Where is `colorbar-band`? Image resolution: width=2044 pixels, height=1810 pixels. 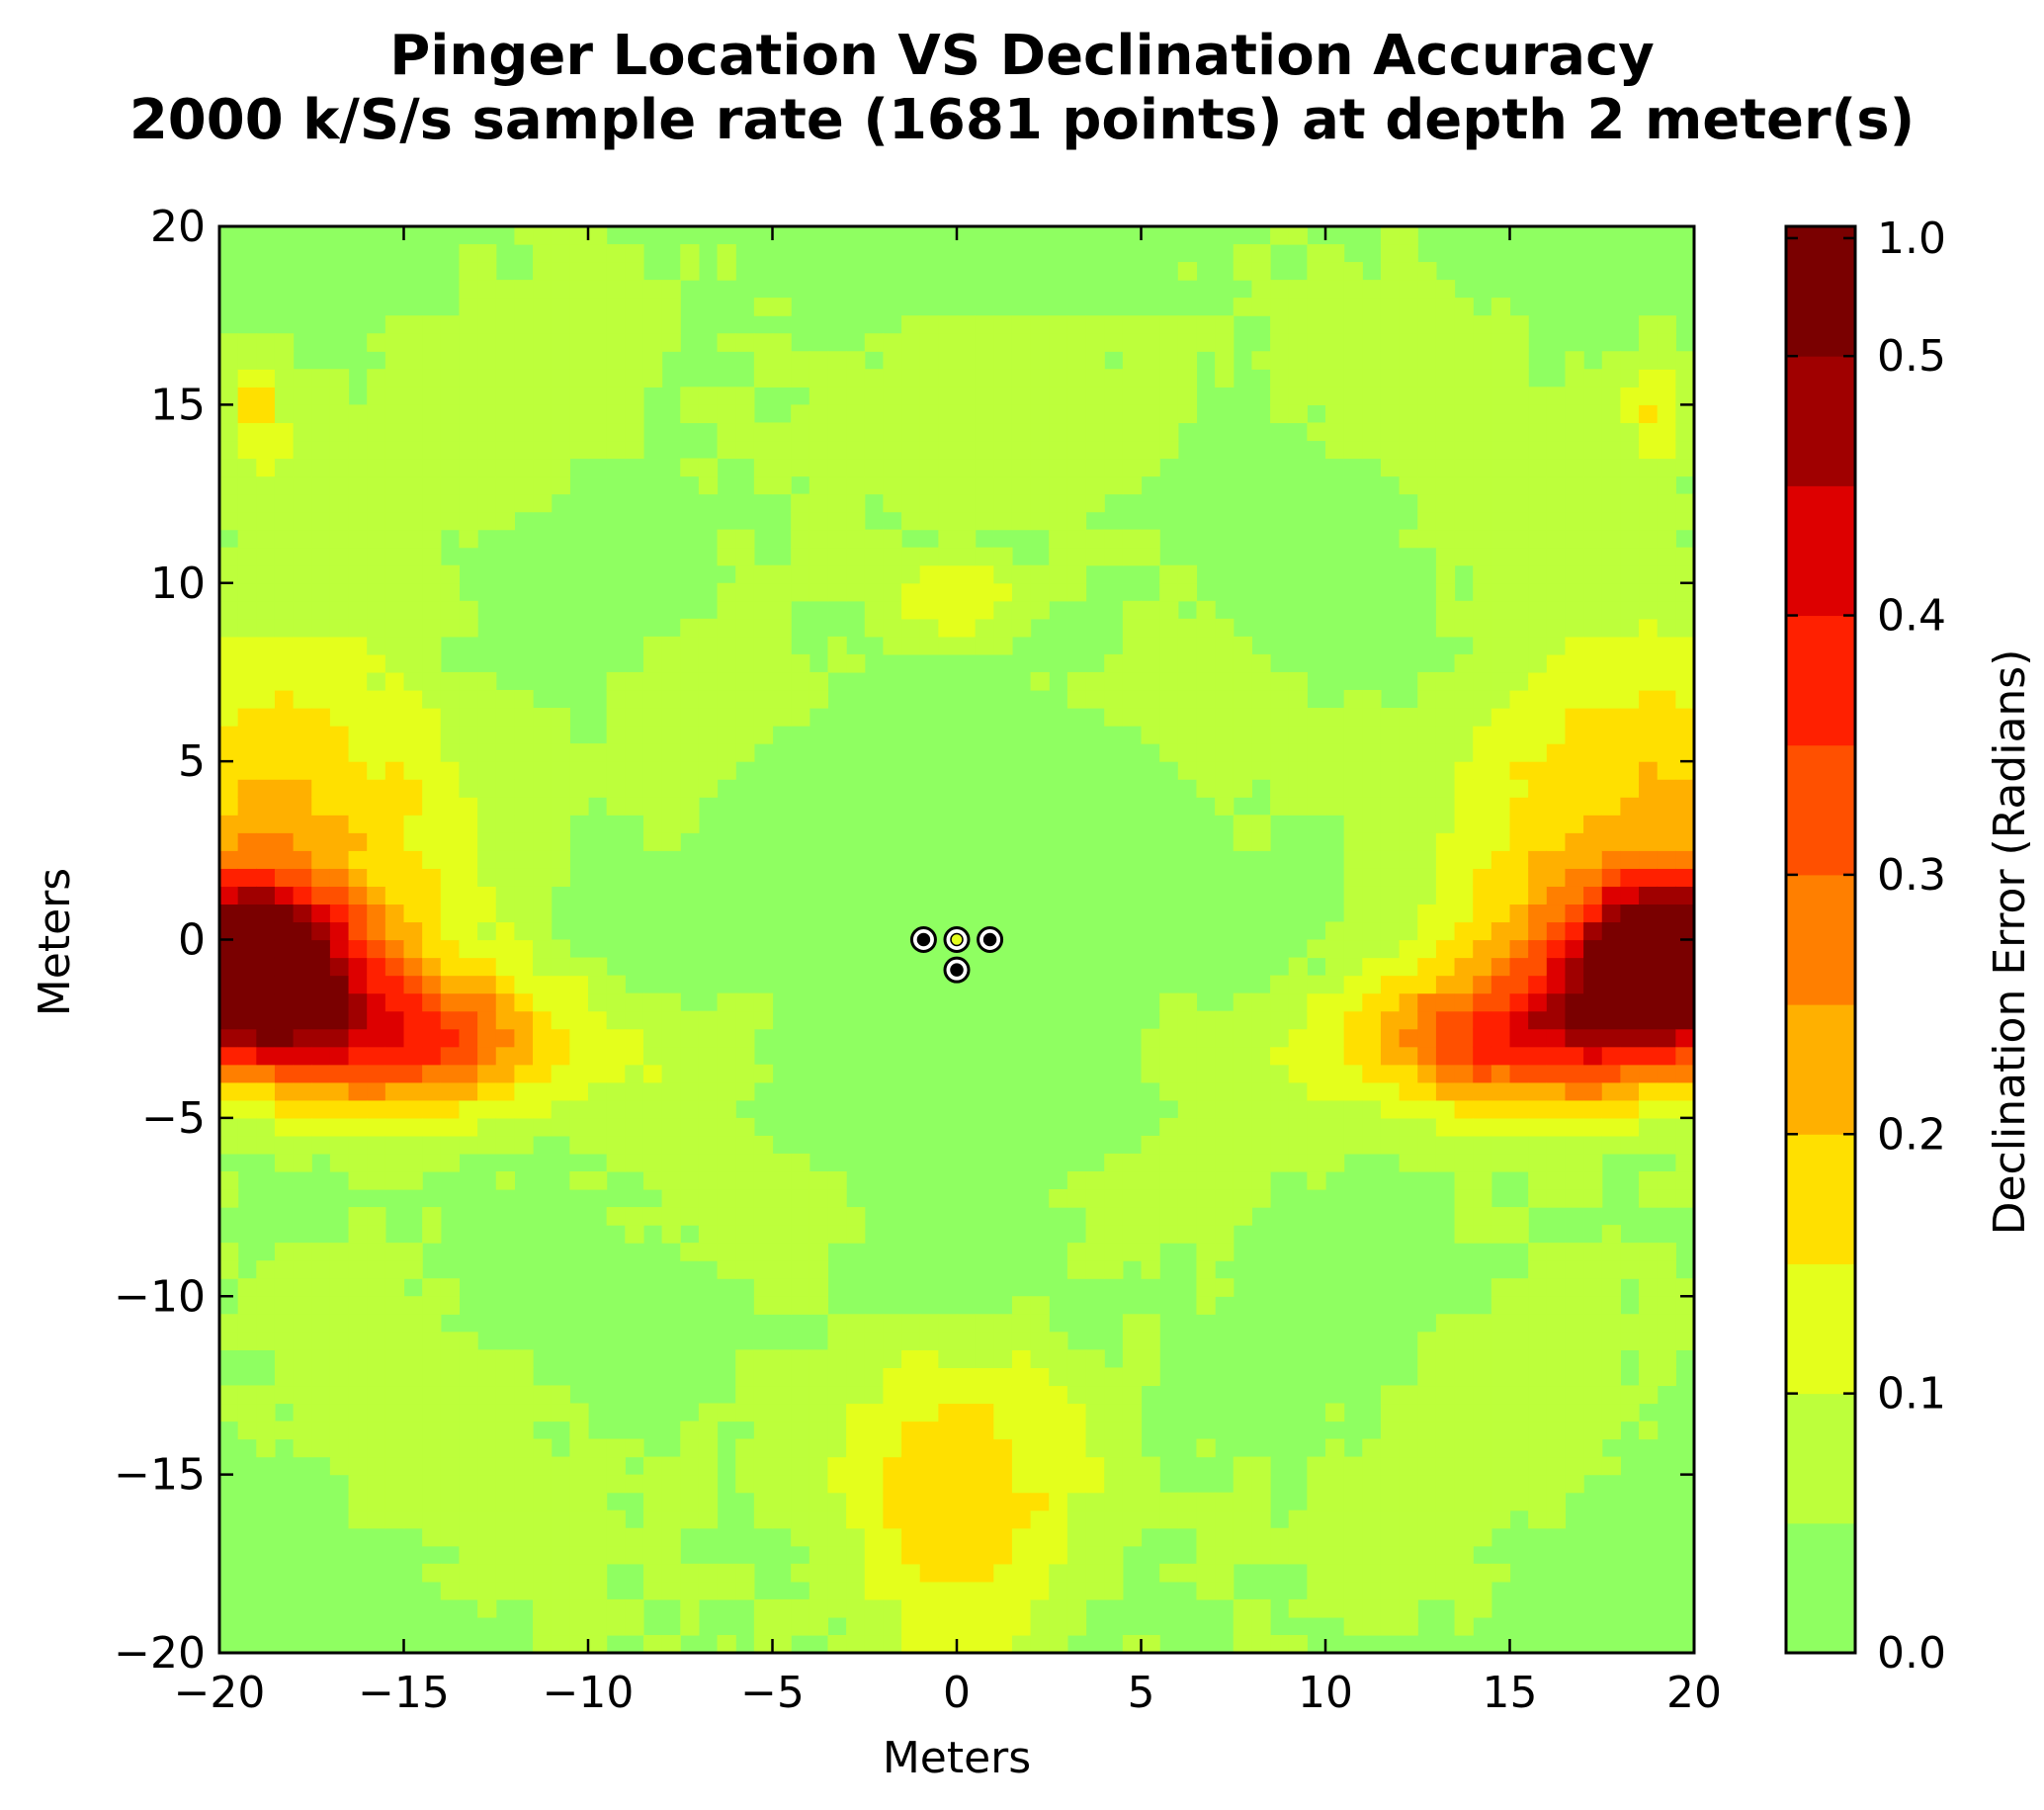
colorbar-band is located at coordinates (1821, 1458).